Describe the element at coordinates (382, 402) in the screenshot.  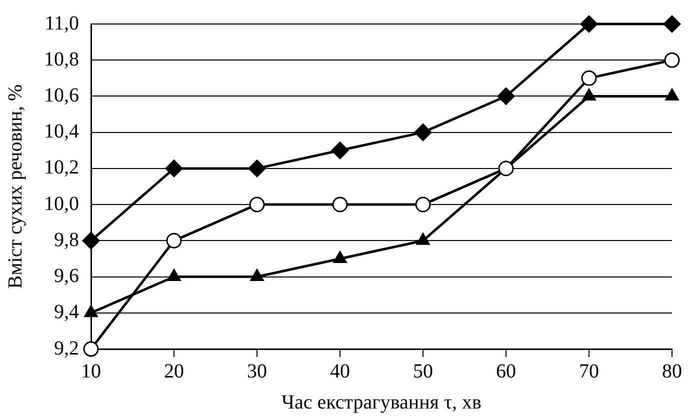
I see `x-axis-title: Час екстрагування τ, хв` at that location.